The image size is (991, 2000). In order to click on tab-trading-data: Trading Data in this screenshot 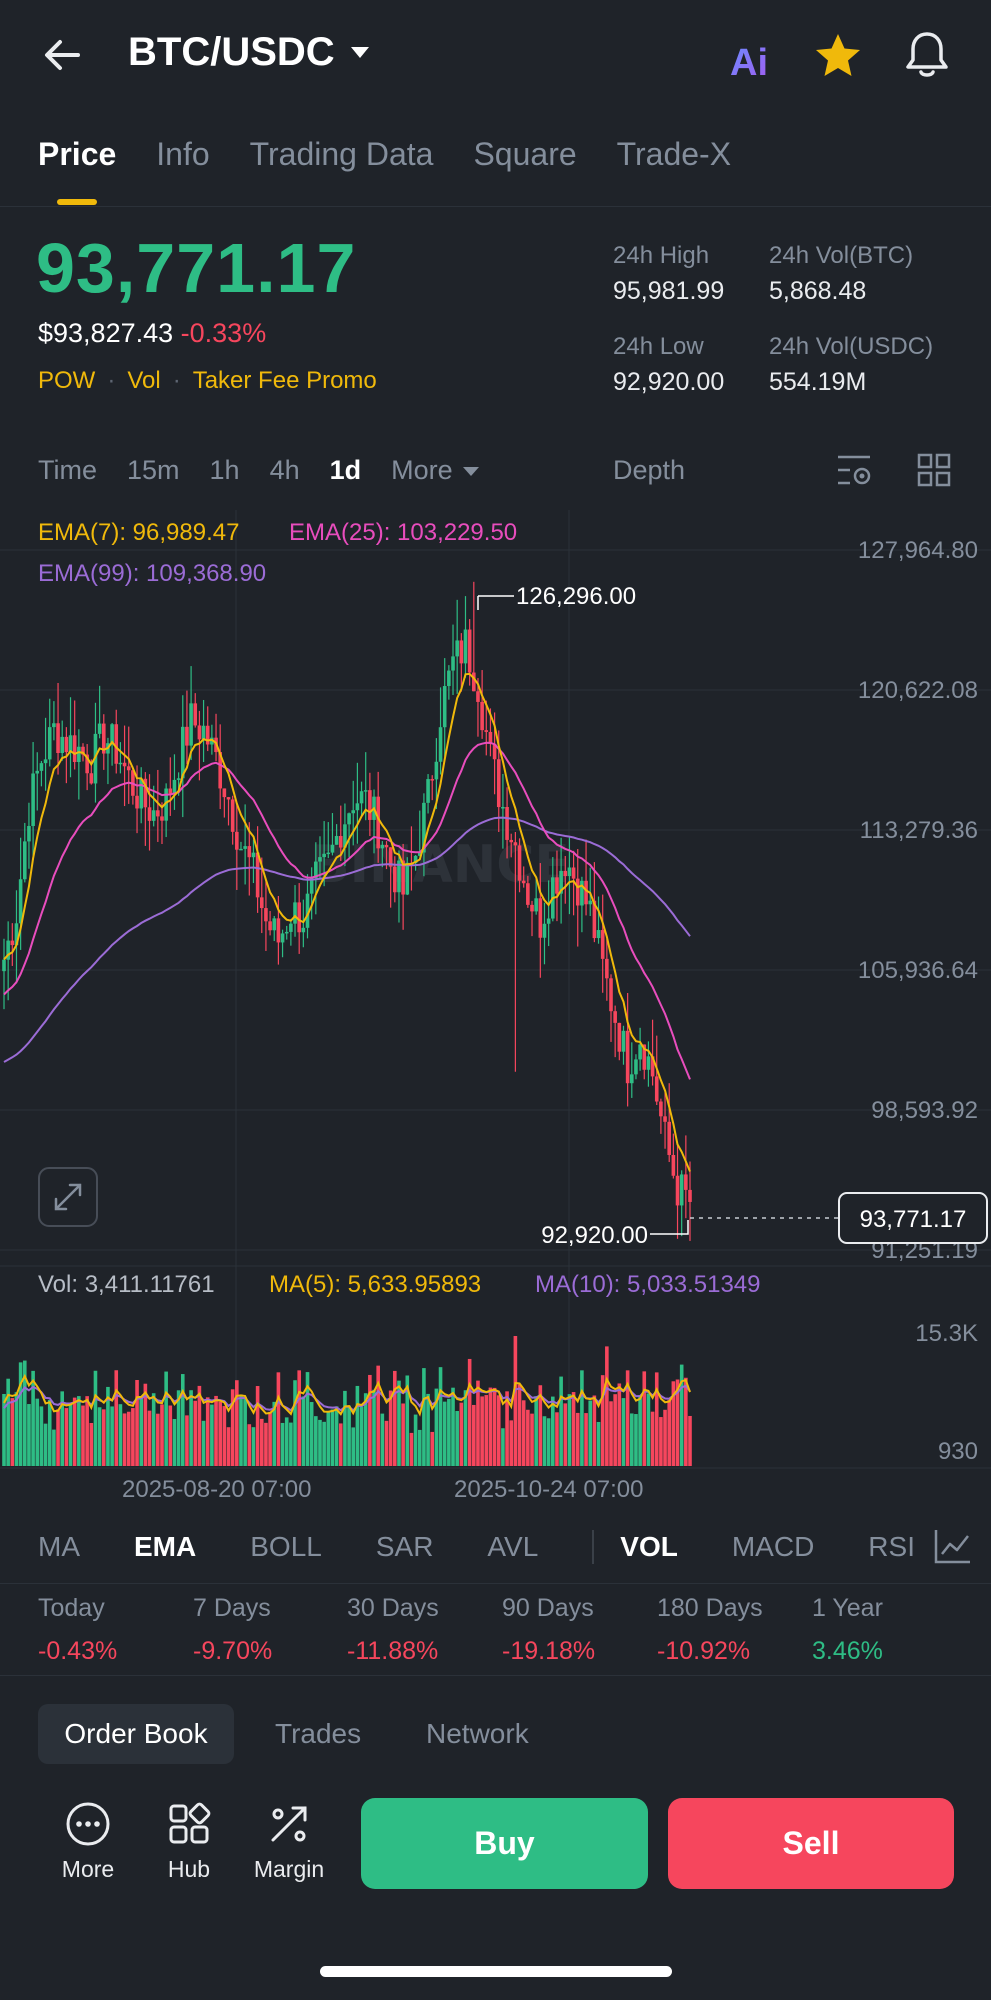, I will do `click(341, 154)`.